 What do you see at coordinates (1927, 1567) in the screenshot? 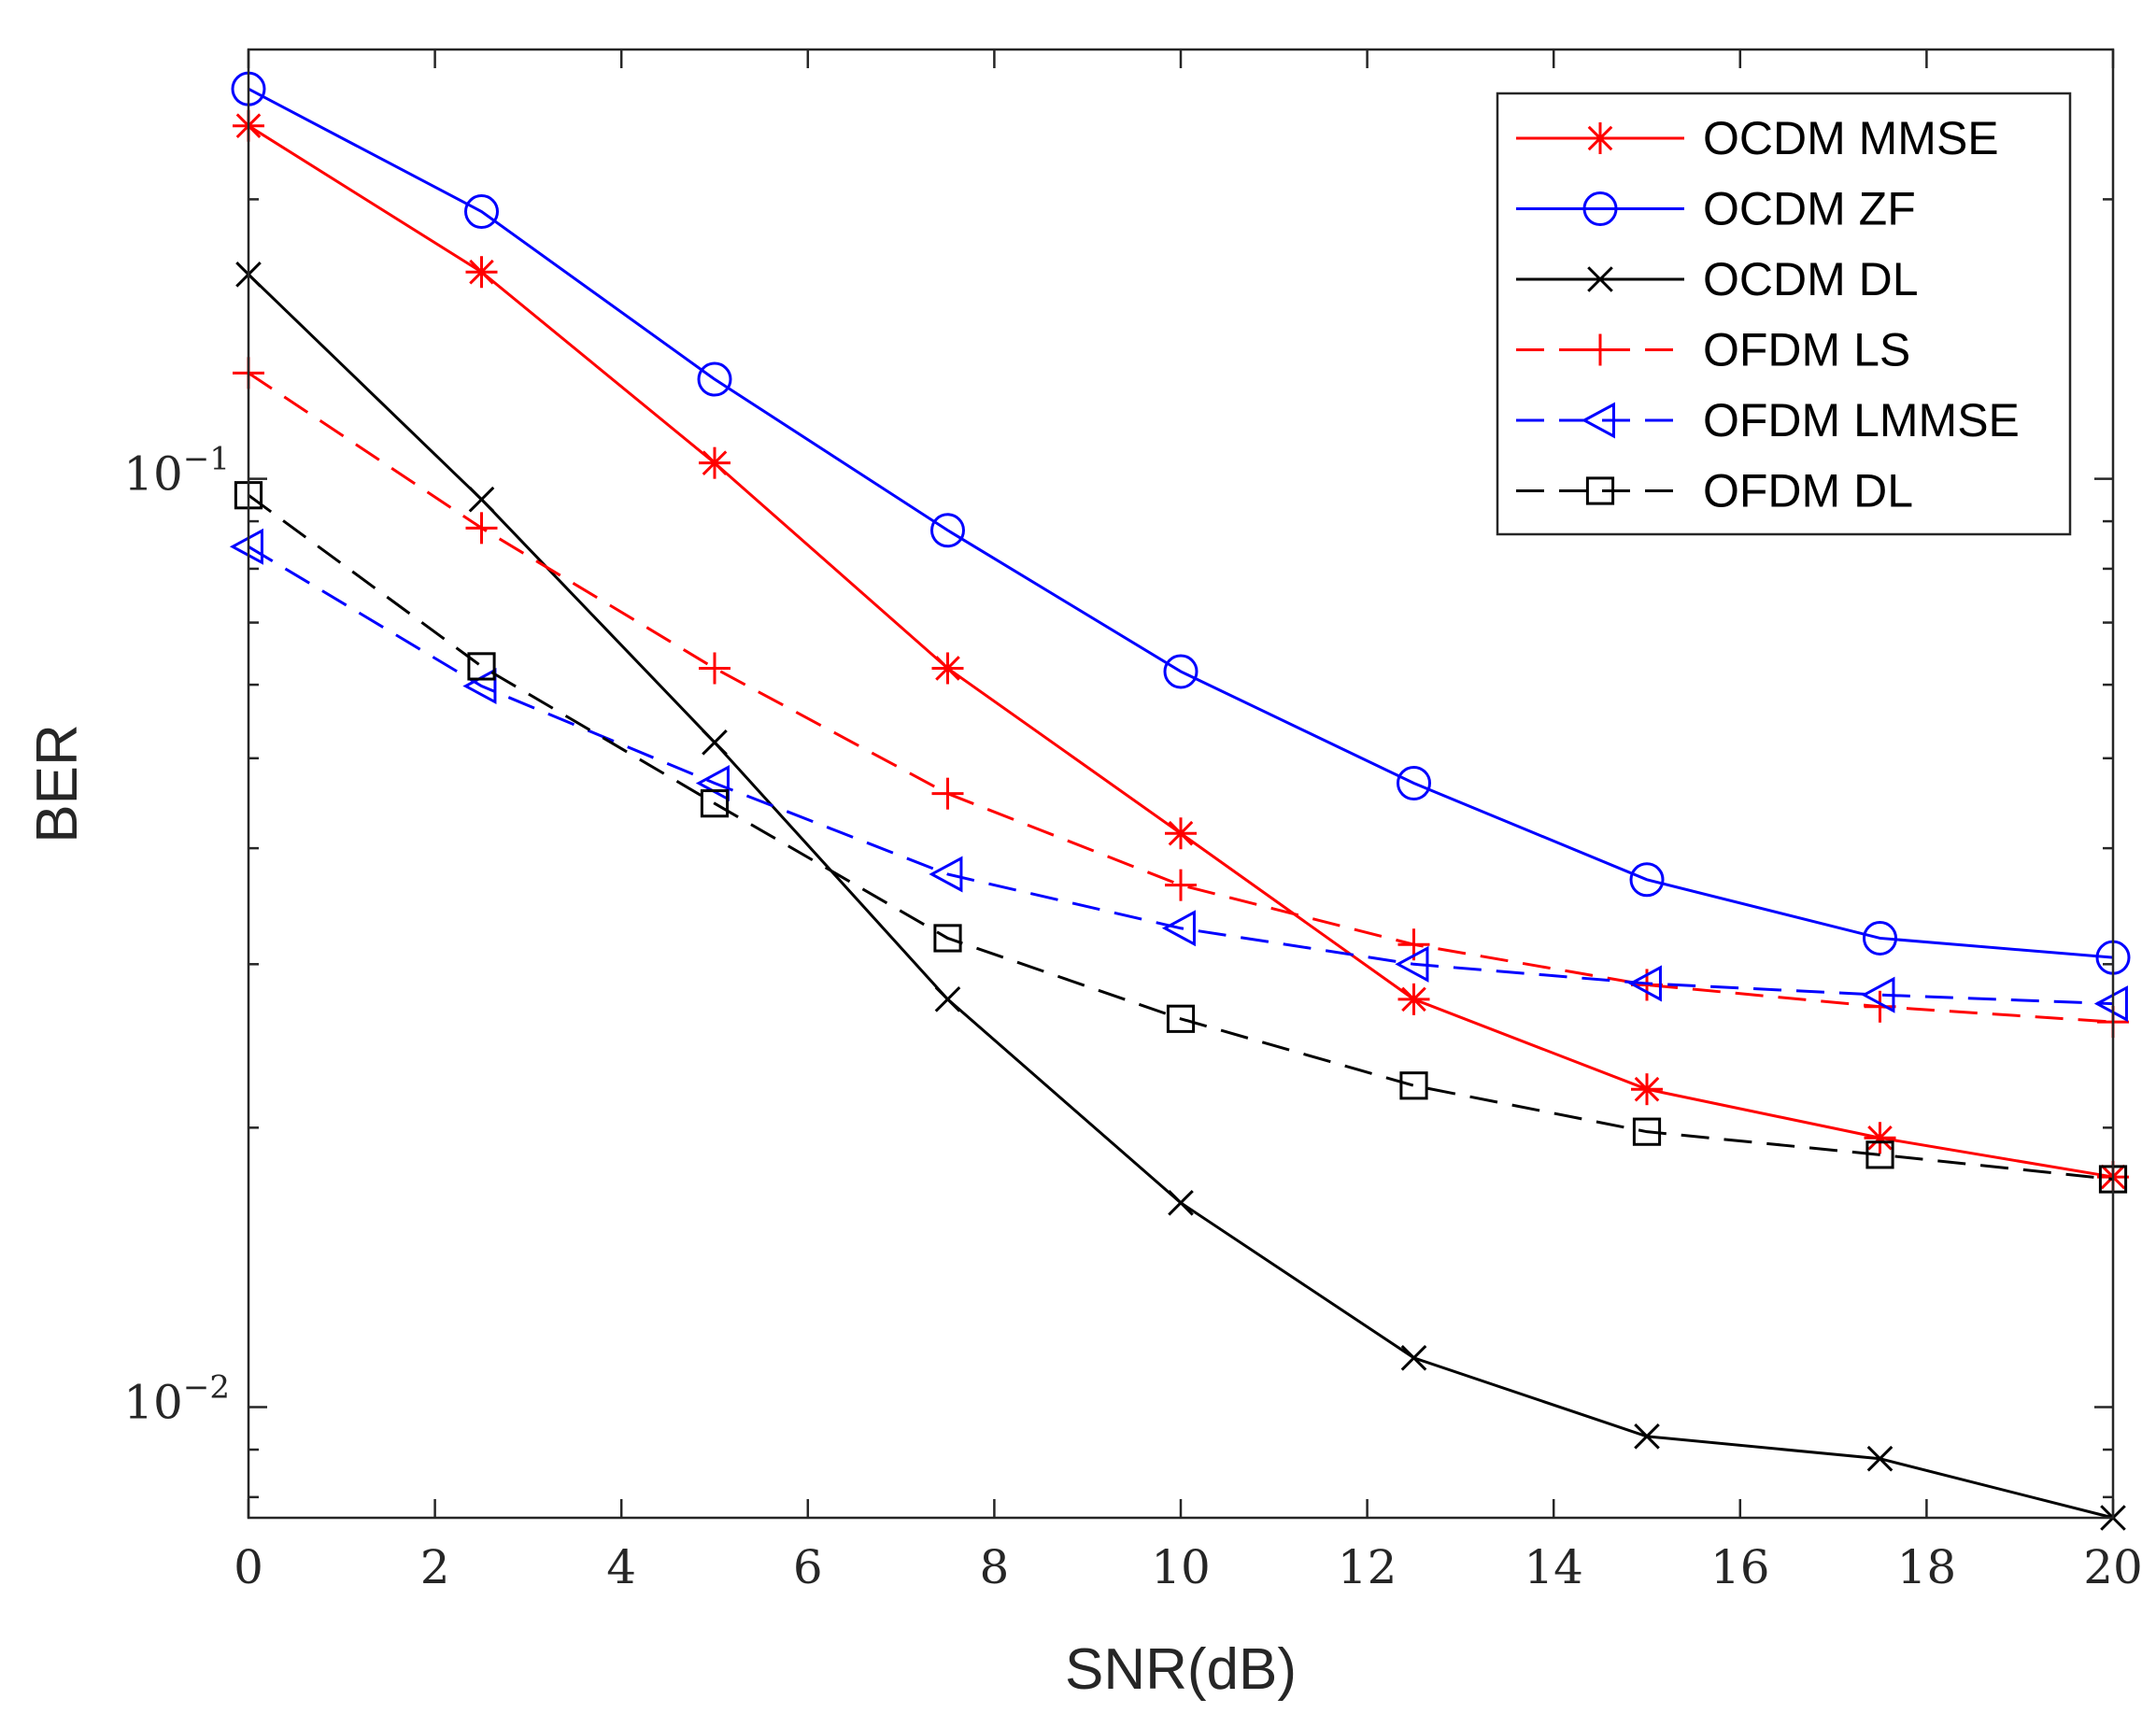
I see `x-tick-label: 18` at bounding box center [1927, 1567].